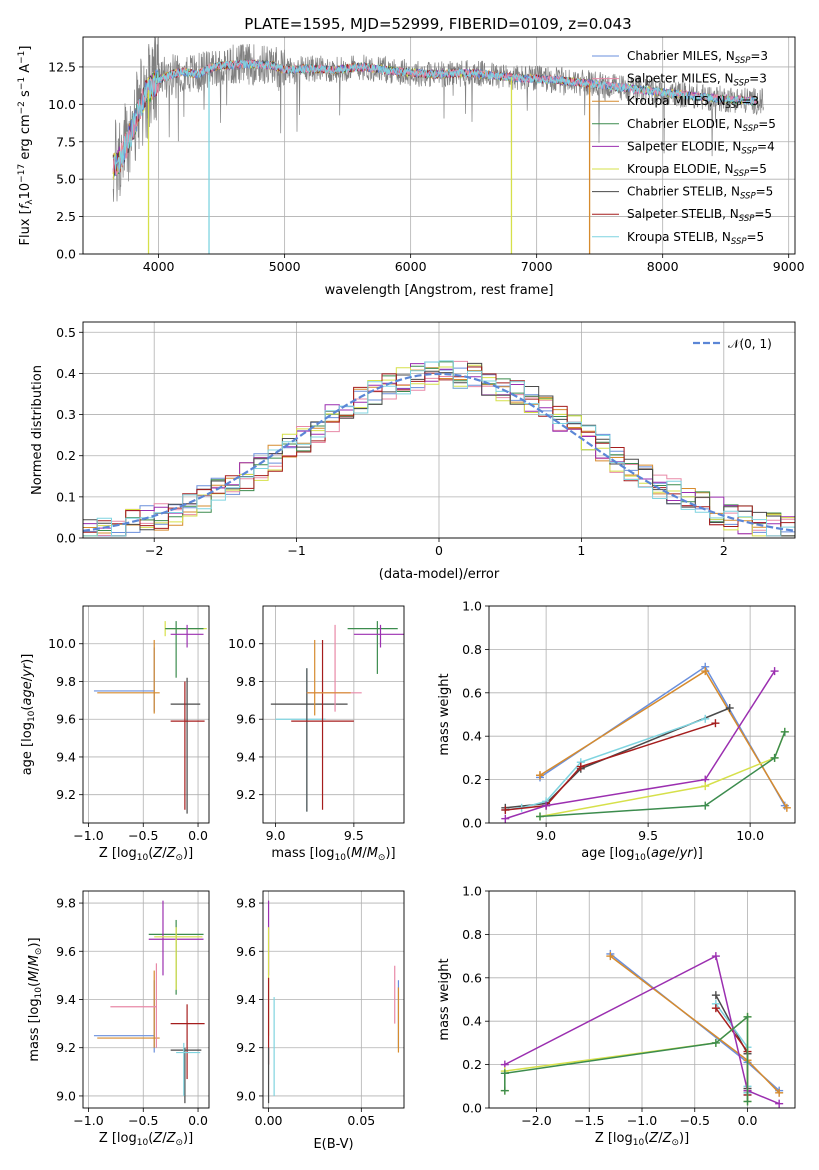  Describe the element at coordinates (66, 414) in the screenshot. I see `y-tick-label: 0.3` at that location.